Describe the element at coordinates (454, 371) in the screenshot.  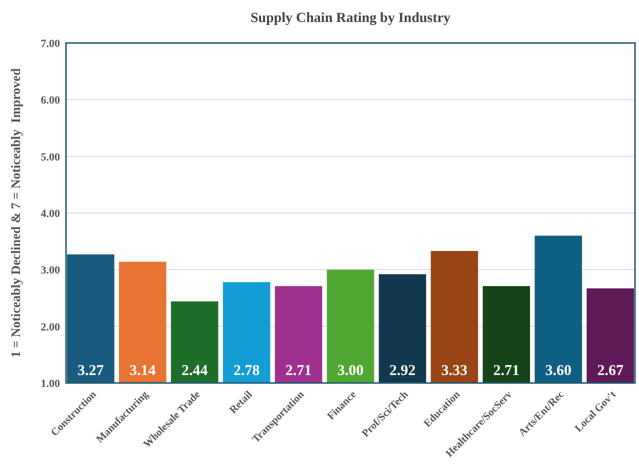
I see `data-label: 3.33` at that location.